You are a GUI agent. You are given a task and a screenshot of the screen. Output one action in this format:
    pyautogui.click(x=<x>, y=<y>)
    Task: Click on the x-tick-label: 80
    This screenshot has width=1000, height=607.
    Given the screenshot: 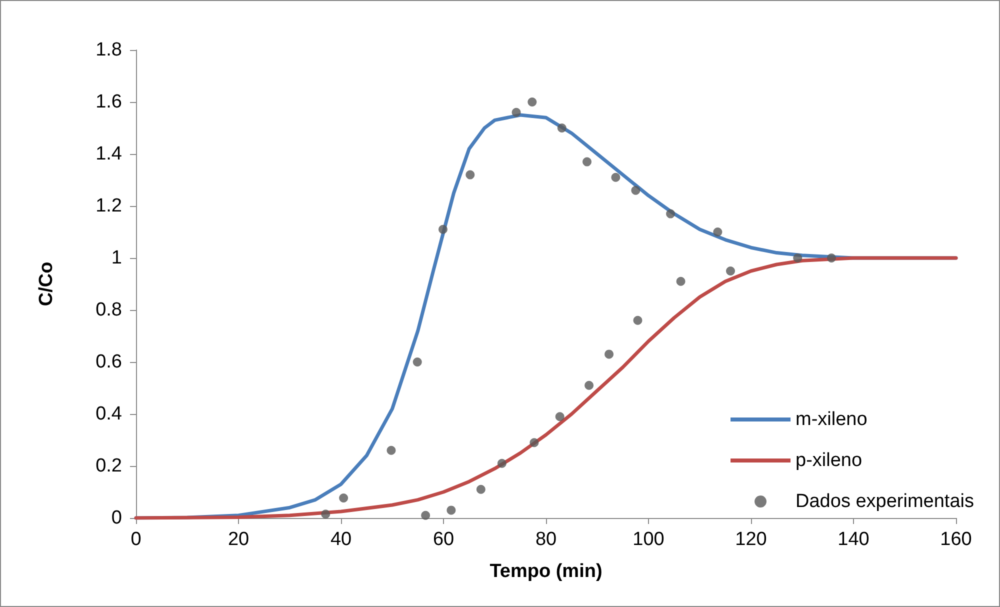 What is the action you would take?
    pyautogui.click(x=546, y=539)
    